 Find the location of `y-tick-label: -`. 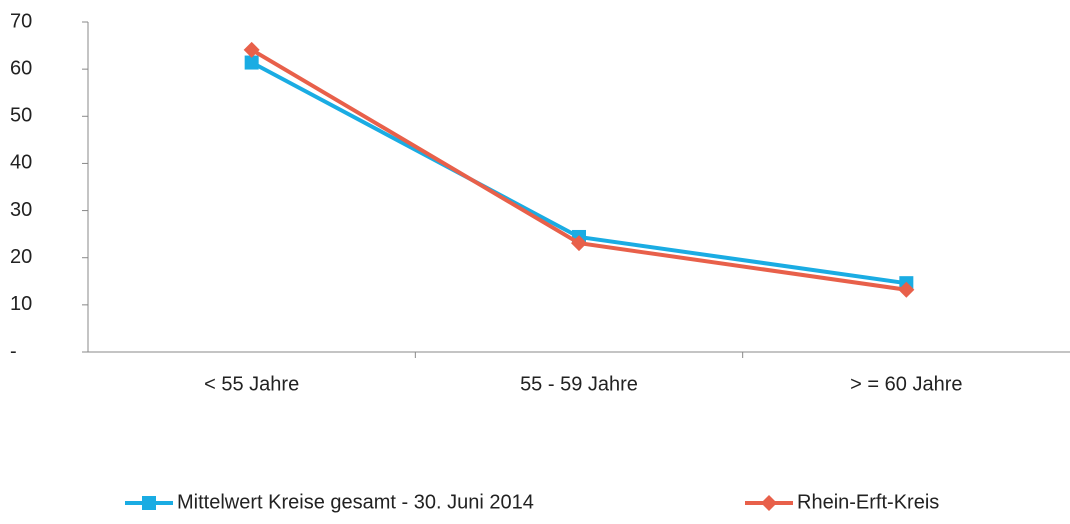

y-tick-label: - is located at coordinates (13, 351).